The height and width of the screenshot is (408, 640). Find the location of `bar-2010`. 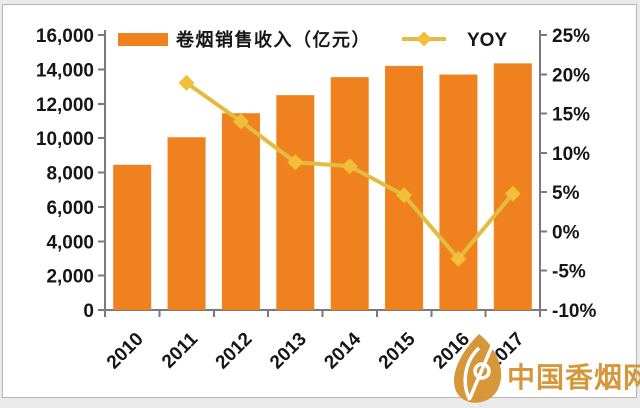

bar-2010 is located at coordinates (132, 237).